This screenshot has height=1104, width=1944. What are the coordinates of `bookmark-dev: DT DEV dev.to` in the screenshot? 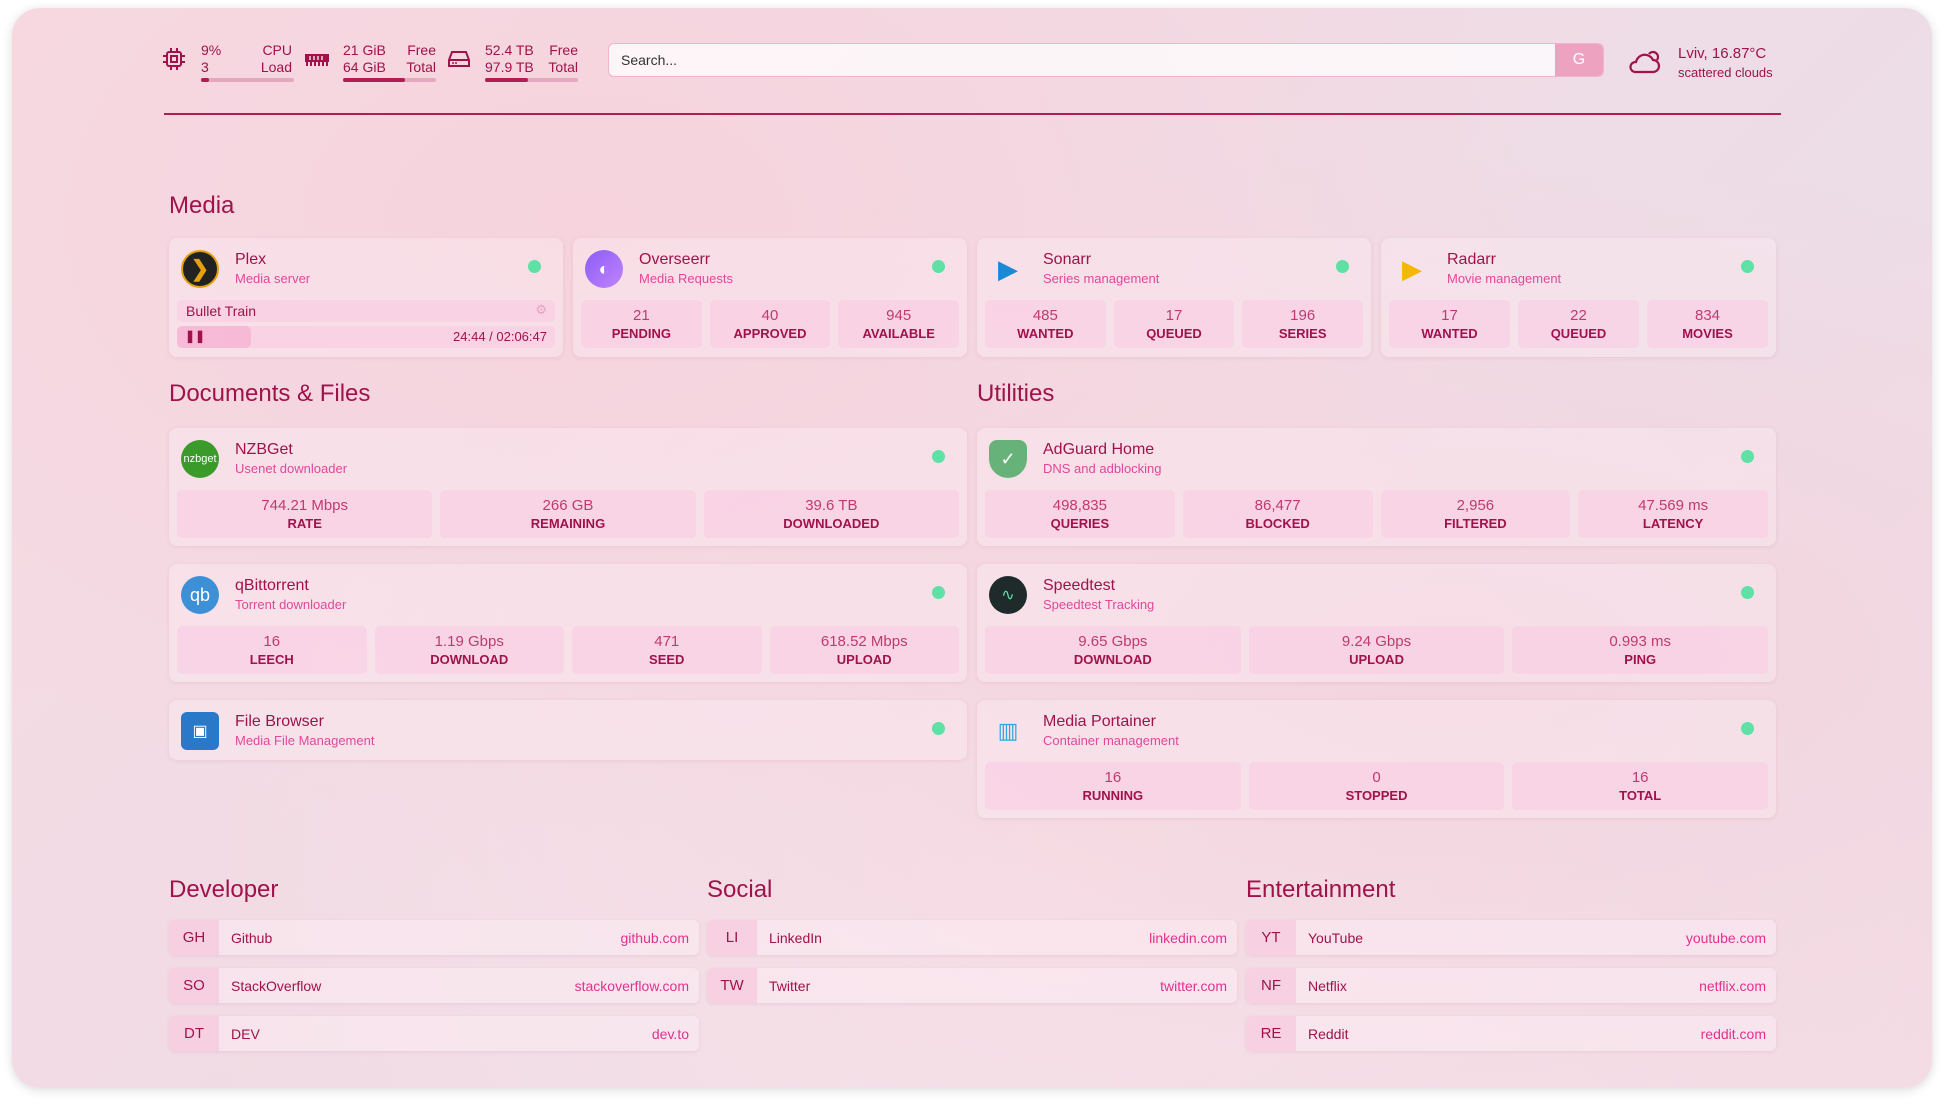 It's located at (434, 1033).